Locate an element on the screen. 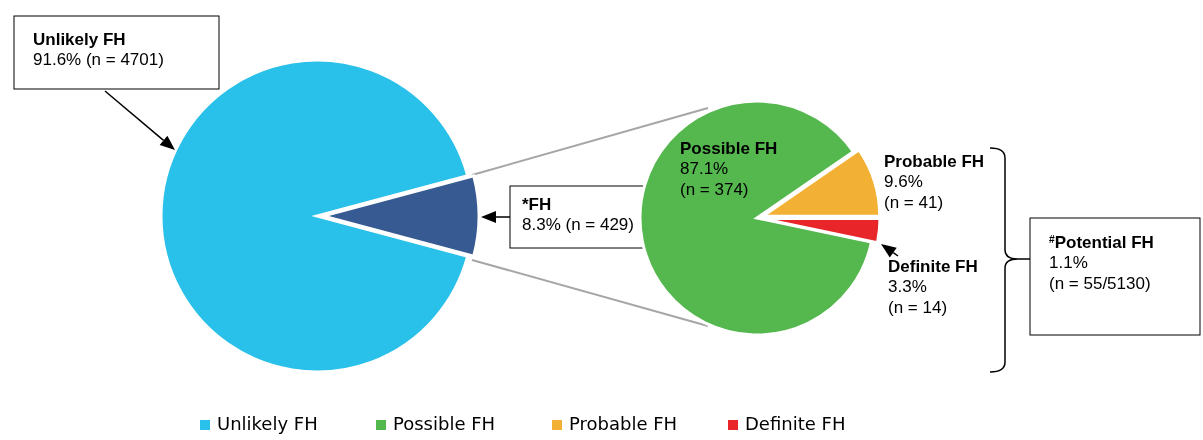 The image size is (1203, 440). data-label: 8.3% (n = 429) is located at coordinates (578, 225).